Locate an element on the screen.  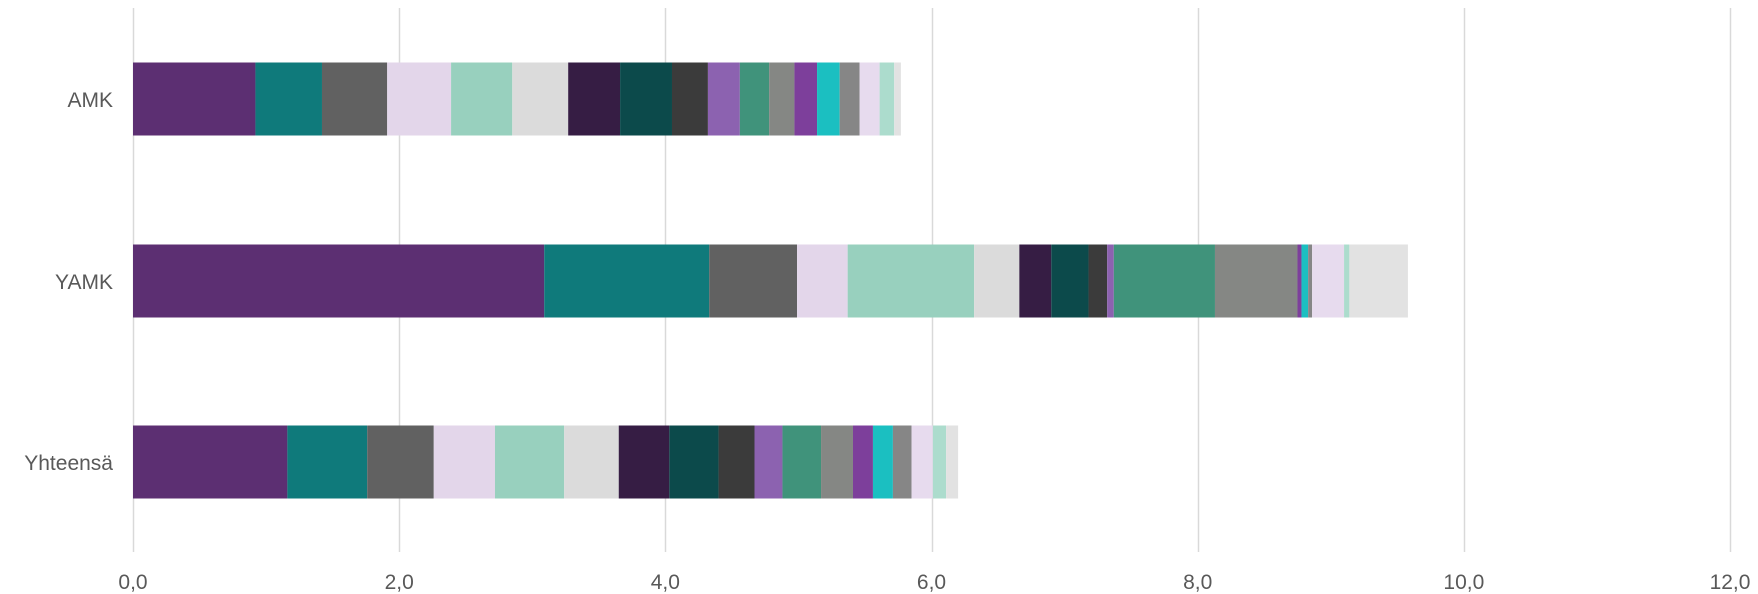
x-axis-tick-labels: 0,0 2,0 4,0 6,0 8,0 10,0 12,0 is located at coordinates (934, 582).